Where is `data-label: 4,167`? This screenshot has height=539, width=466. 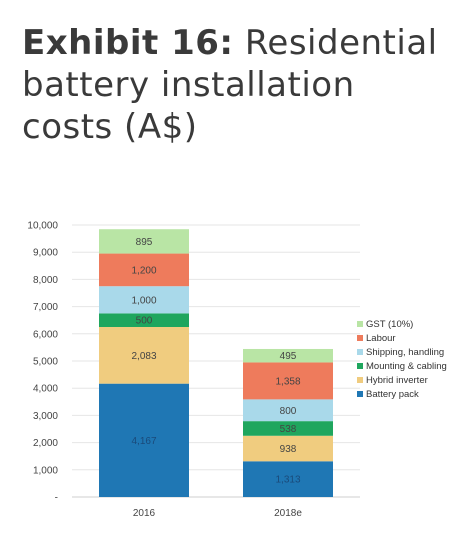 data-label: 4,167 is located at coordinates (143, 441).